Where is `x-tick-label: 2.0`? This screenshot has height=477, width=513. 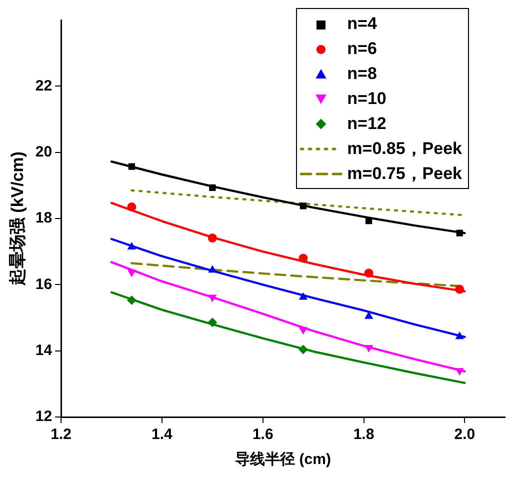 x-tick-label: 2.0 is located at coordinates (465, 435).